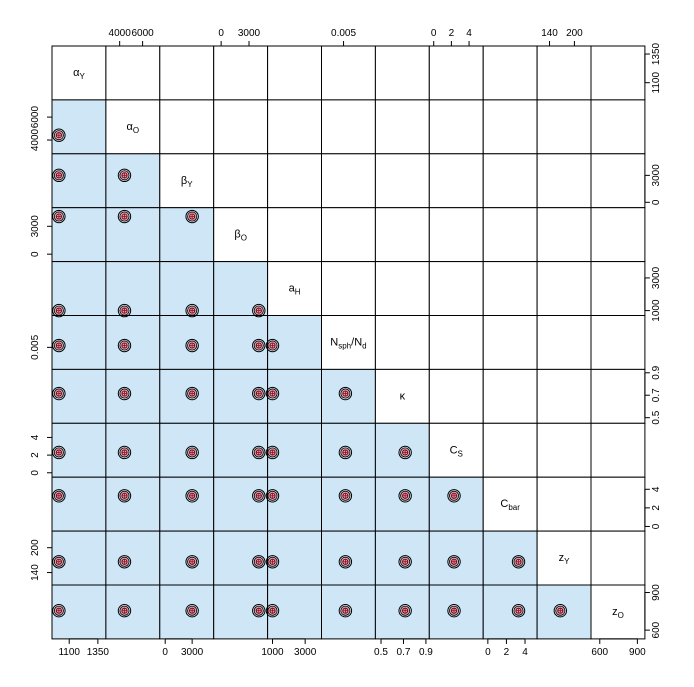 The width and height of the screenshot is (694, 687). Describe the element at coordinates (507, 652) in the screenshot. I see `bottom-tick-8-1: 2` at that location.